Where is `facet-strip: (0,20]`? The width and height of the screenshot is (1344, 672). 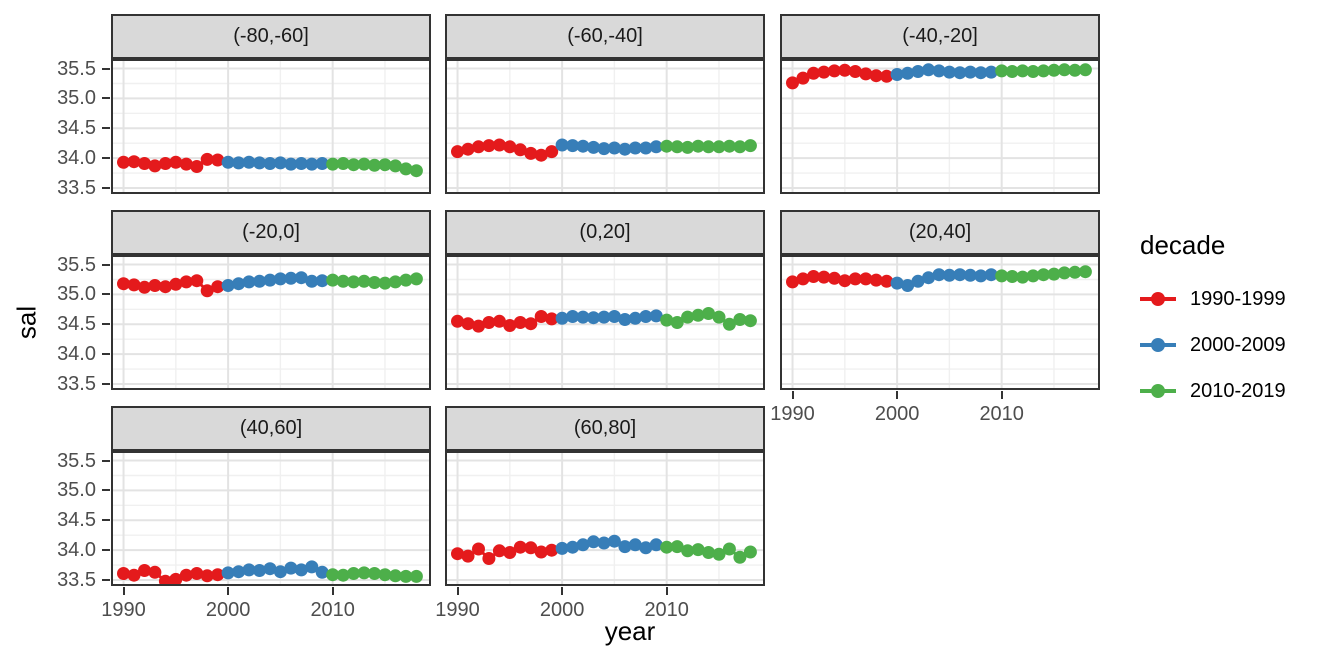 facet-strip: (0,20] is located at coordinates (605, 232).